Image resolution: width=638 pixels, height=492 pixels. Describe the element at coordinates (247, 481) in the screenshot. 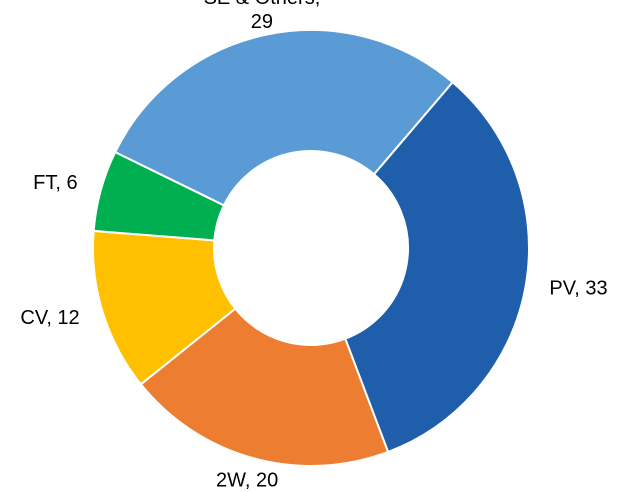

I see `data-label: 2W, 20` at that location.